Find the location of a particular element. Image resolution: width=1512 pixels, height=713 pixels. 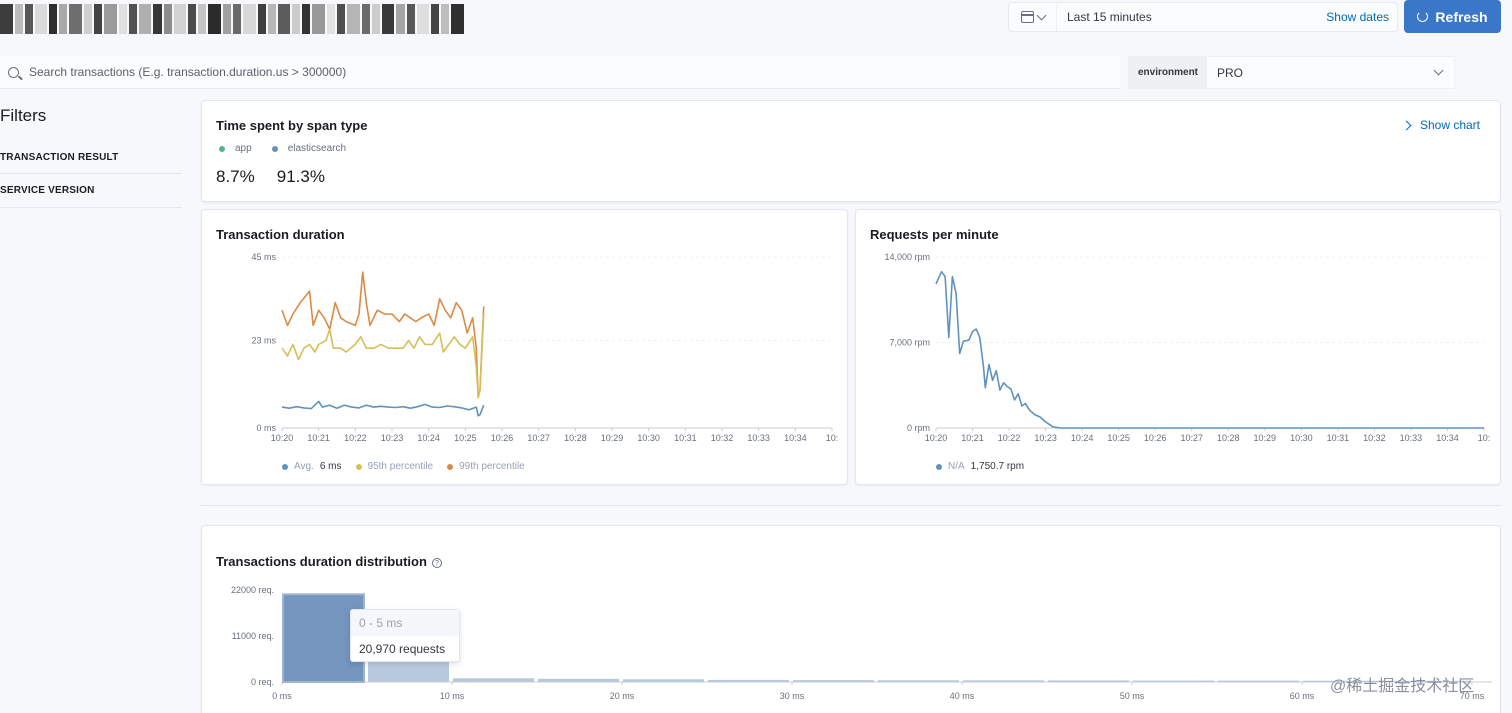

quick-menu-button is located at coordinates (1033, 17).